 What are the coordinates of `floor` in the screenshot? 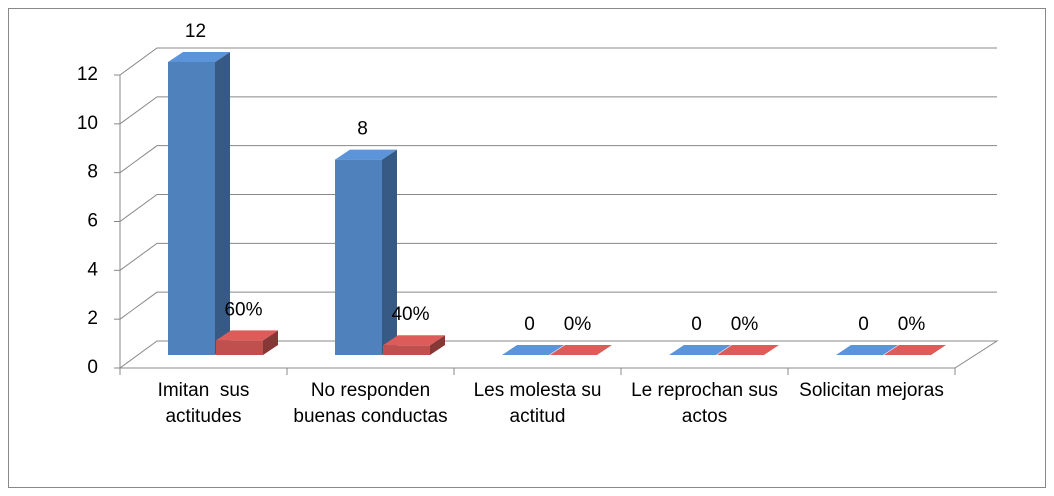 It's located at (558, 354).